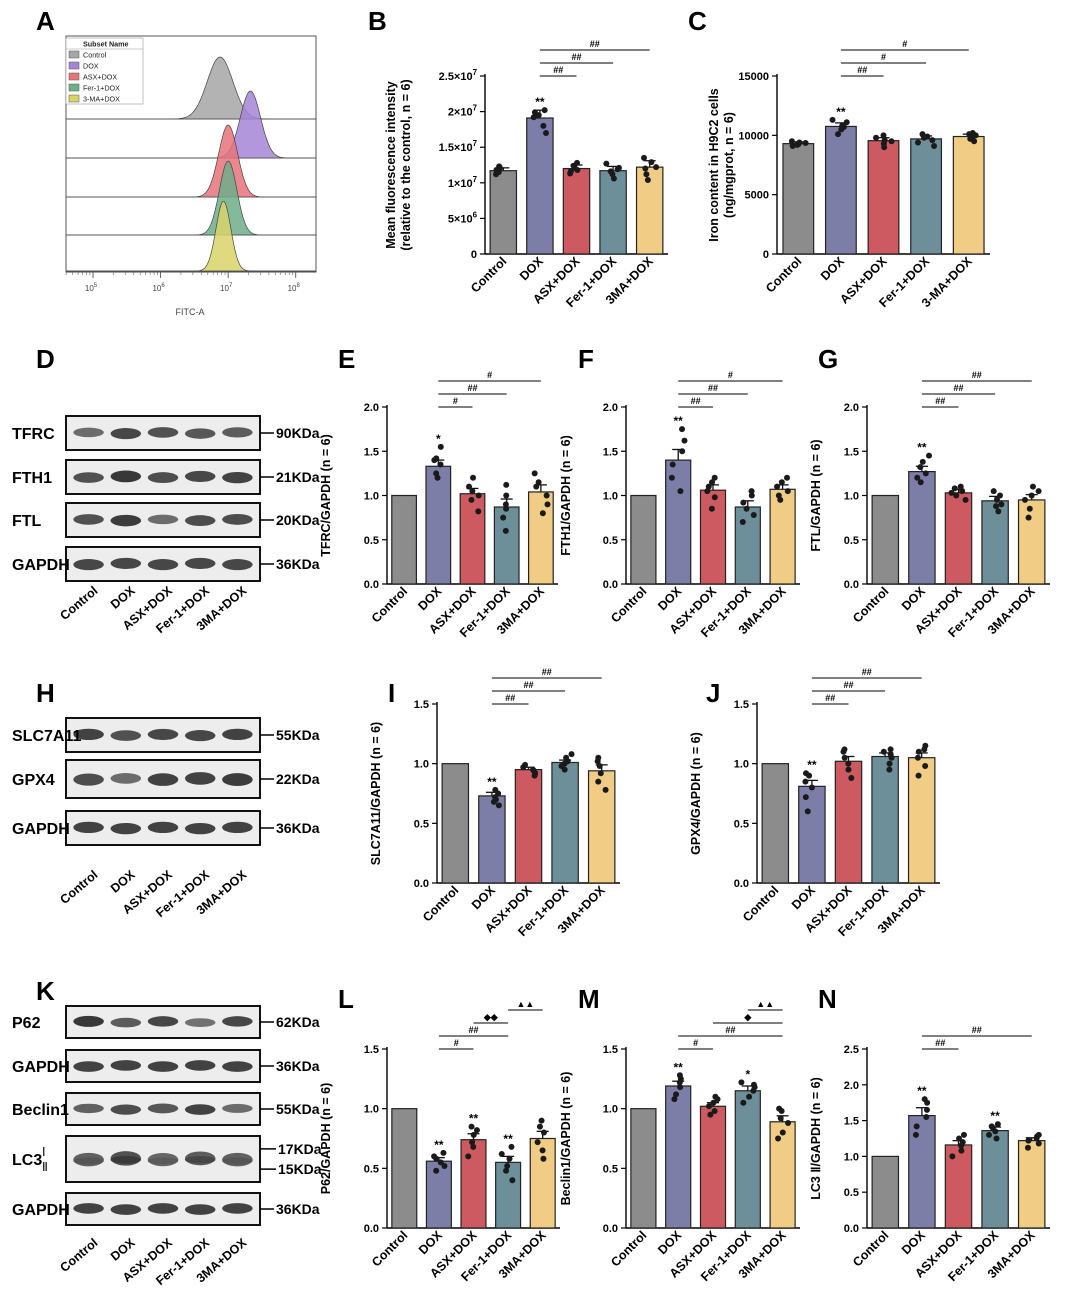 The image size is (1065, 1302). I want to click on panel-letter-d: D, so click(45, 359).